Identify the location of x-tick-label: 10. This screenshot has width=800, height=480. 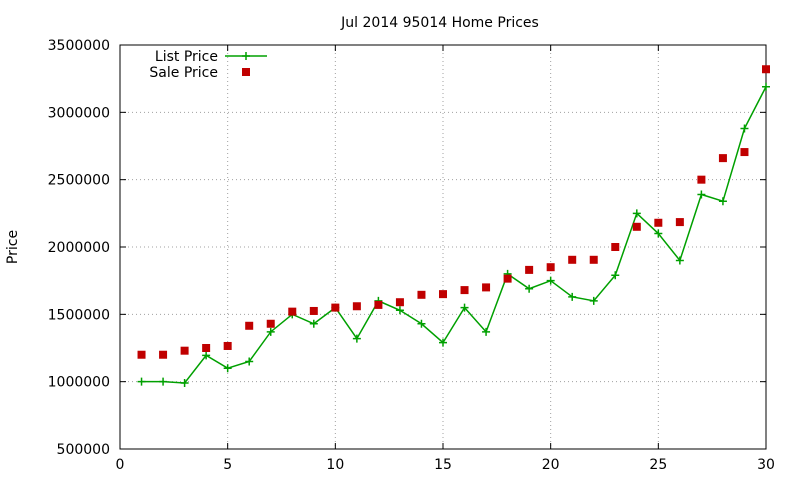
(335, 465).